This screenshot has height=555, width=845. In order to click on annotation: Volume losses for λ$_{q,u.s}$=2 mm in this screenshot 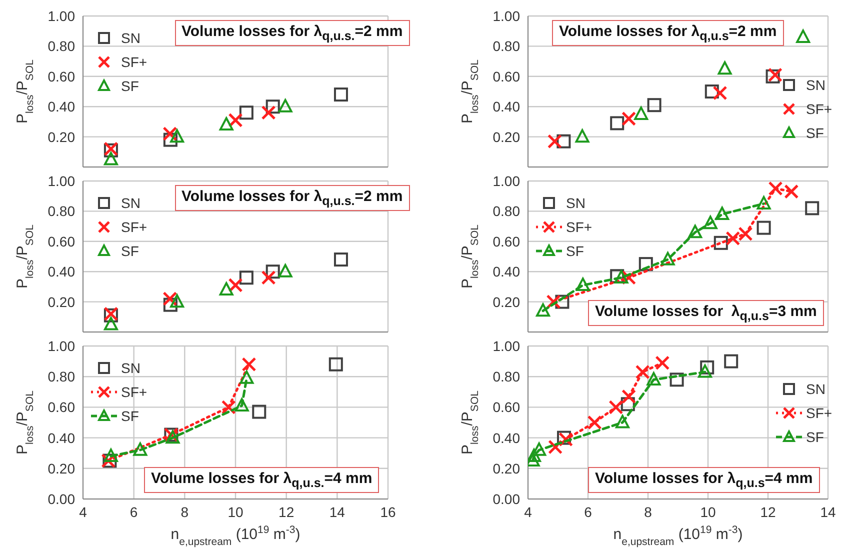, I will do `click(668, 33)`.